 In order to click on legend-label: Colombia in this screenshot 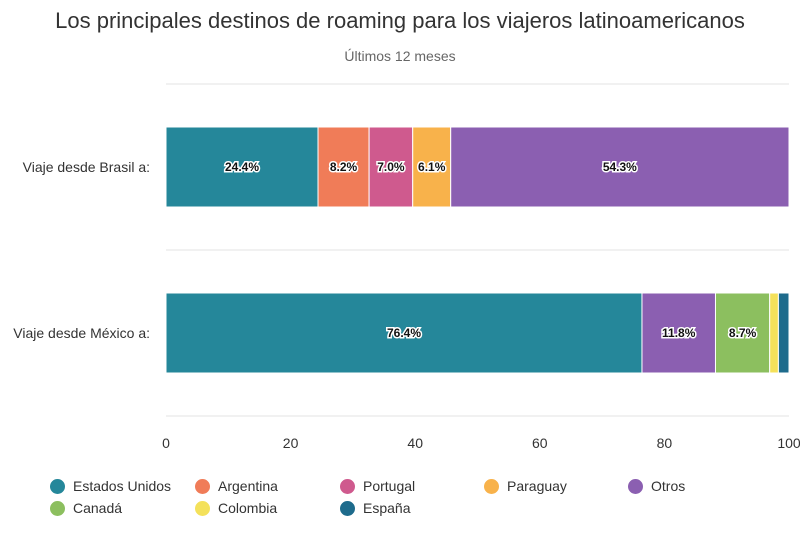, I will do `click(248, 508)`.